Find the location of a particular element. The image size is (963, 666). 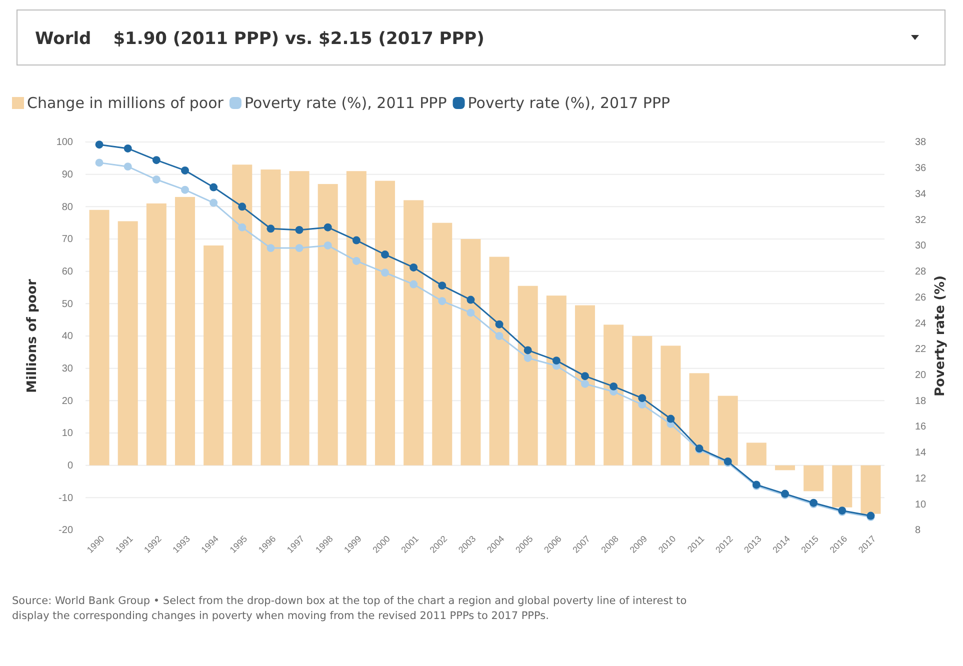

y2-tick-label: 32 is located at coordinates (921, 220).